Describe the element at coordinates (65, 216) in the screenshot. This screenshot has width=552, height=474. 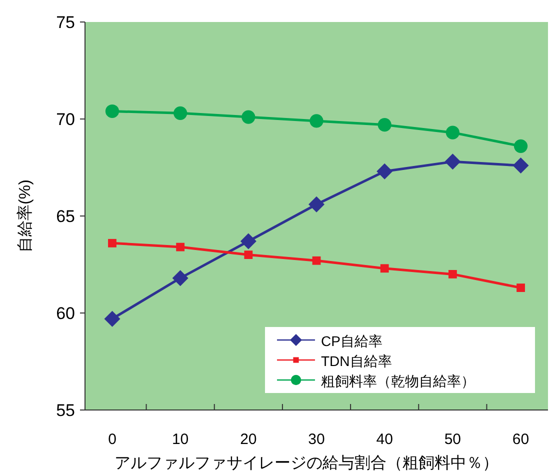
I see `y-tick-label: 65` at that location.